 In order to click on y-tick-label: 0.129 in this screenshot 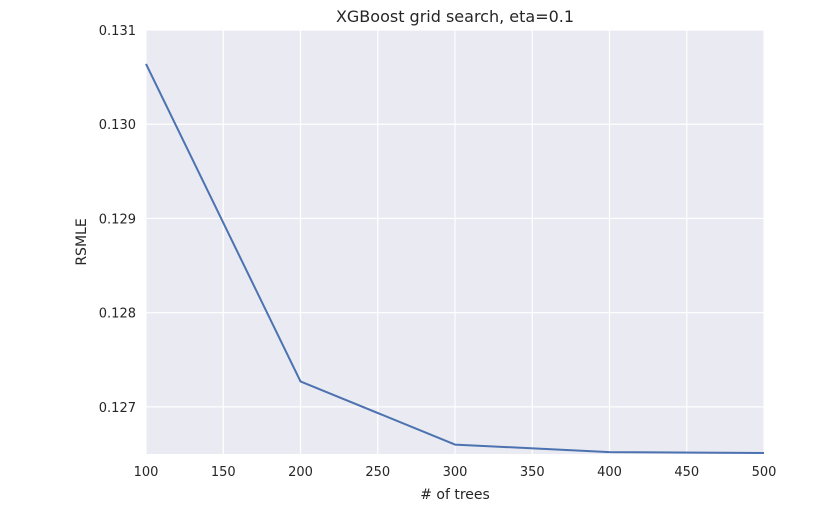, I will do `click(117, 219)`.